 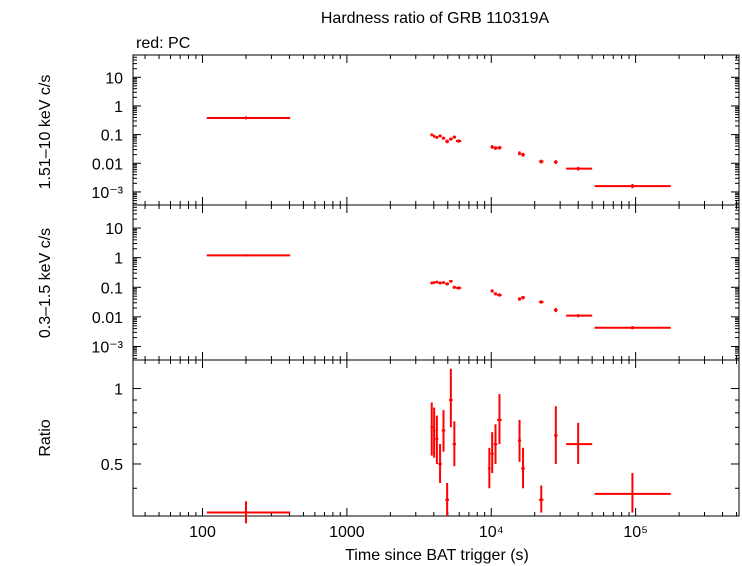 I want to click on x-tick-label: 10⁴, so click(x=491, y=532).